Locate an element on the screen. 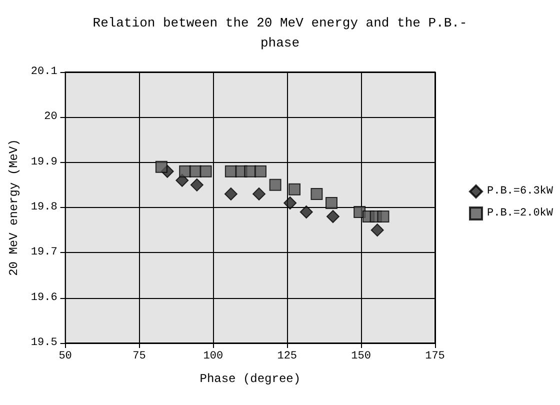 This screenshot has width=560, height=405. chart-title: Relation between the 20 MeV energy and the P.B.- phase is located at coordinates (280, 33).